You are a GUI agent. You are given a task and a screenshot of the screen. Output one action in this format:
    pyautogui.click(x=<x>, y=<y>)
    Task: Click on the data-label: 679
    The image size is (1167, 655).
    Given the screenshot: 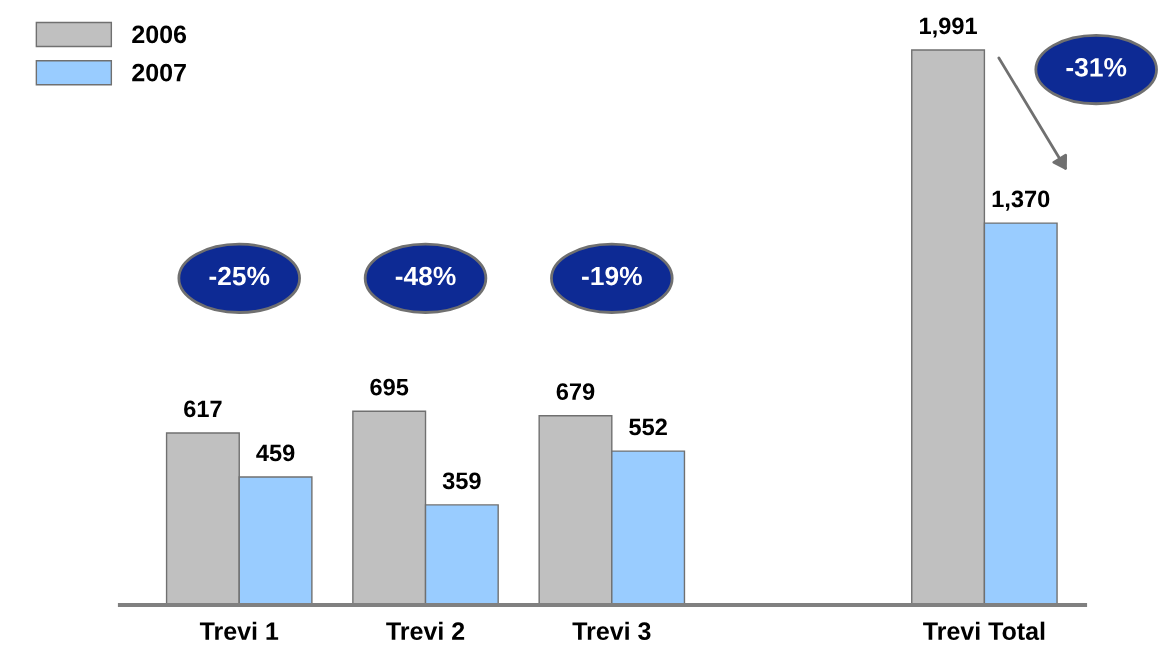 What is the action you would take?
    pyautogui.click(x=575, y=391)
    